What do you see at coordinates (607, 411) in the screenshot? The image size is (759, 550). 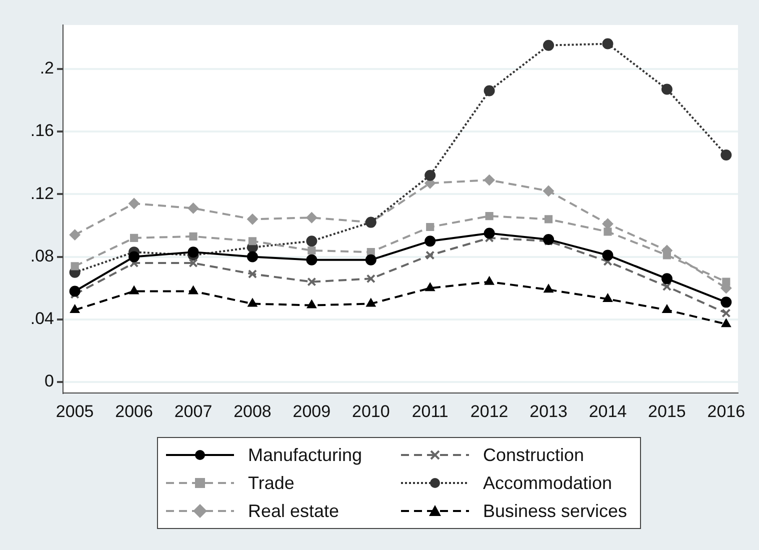 I see `x-tick-label: 2014` at bounding box center [607, 411].